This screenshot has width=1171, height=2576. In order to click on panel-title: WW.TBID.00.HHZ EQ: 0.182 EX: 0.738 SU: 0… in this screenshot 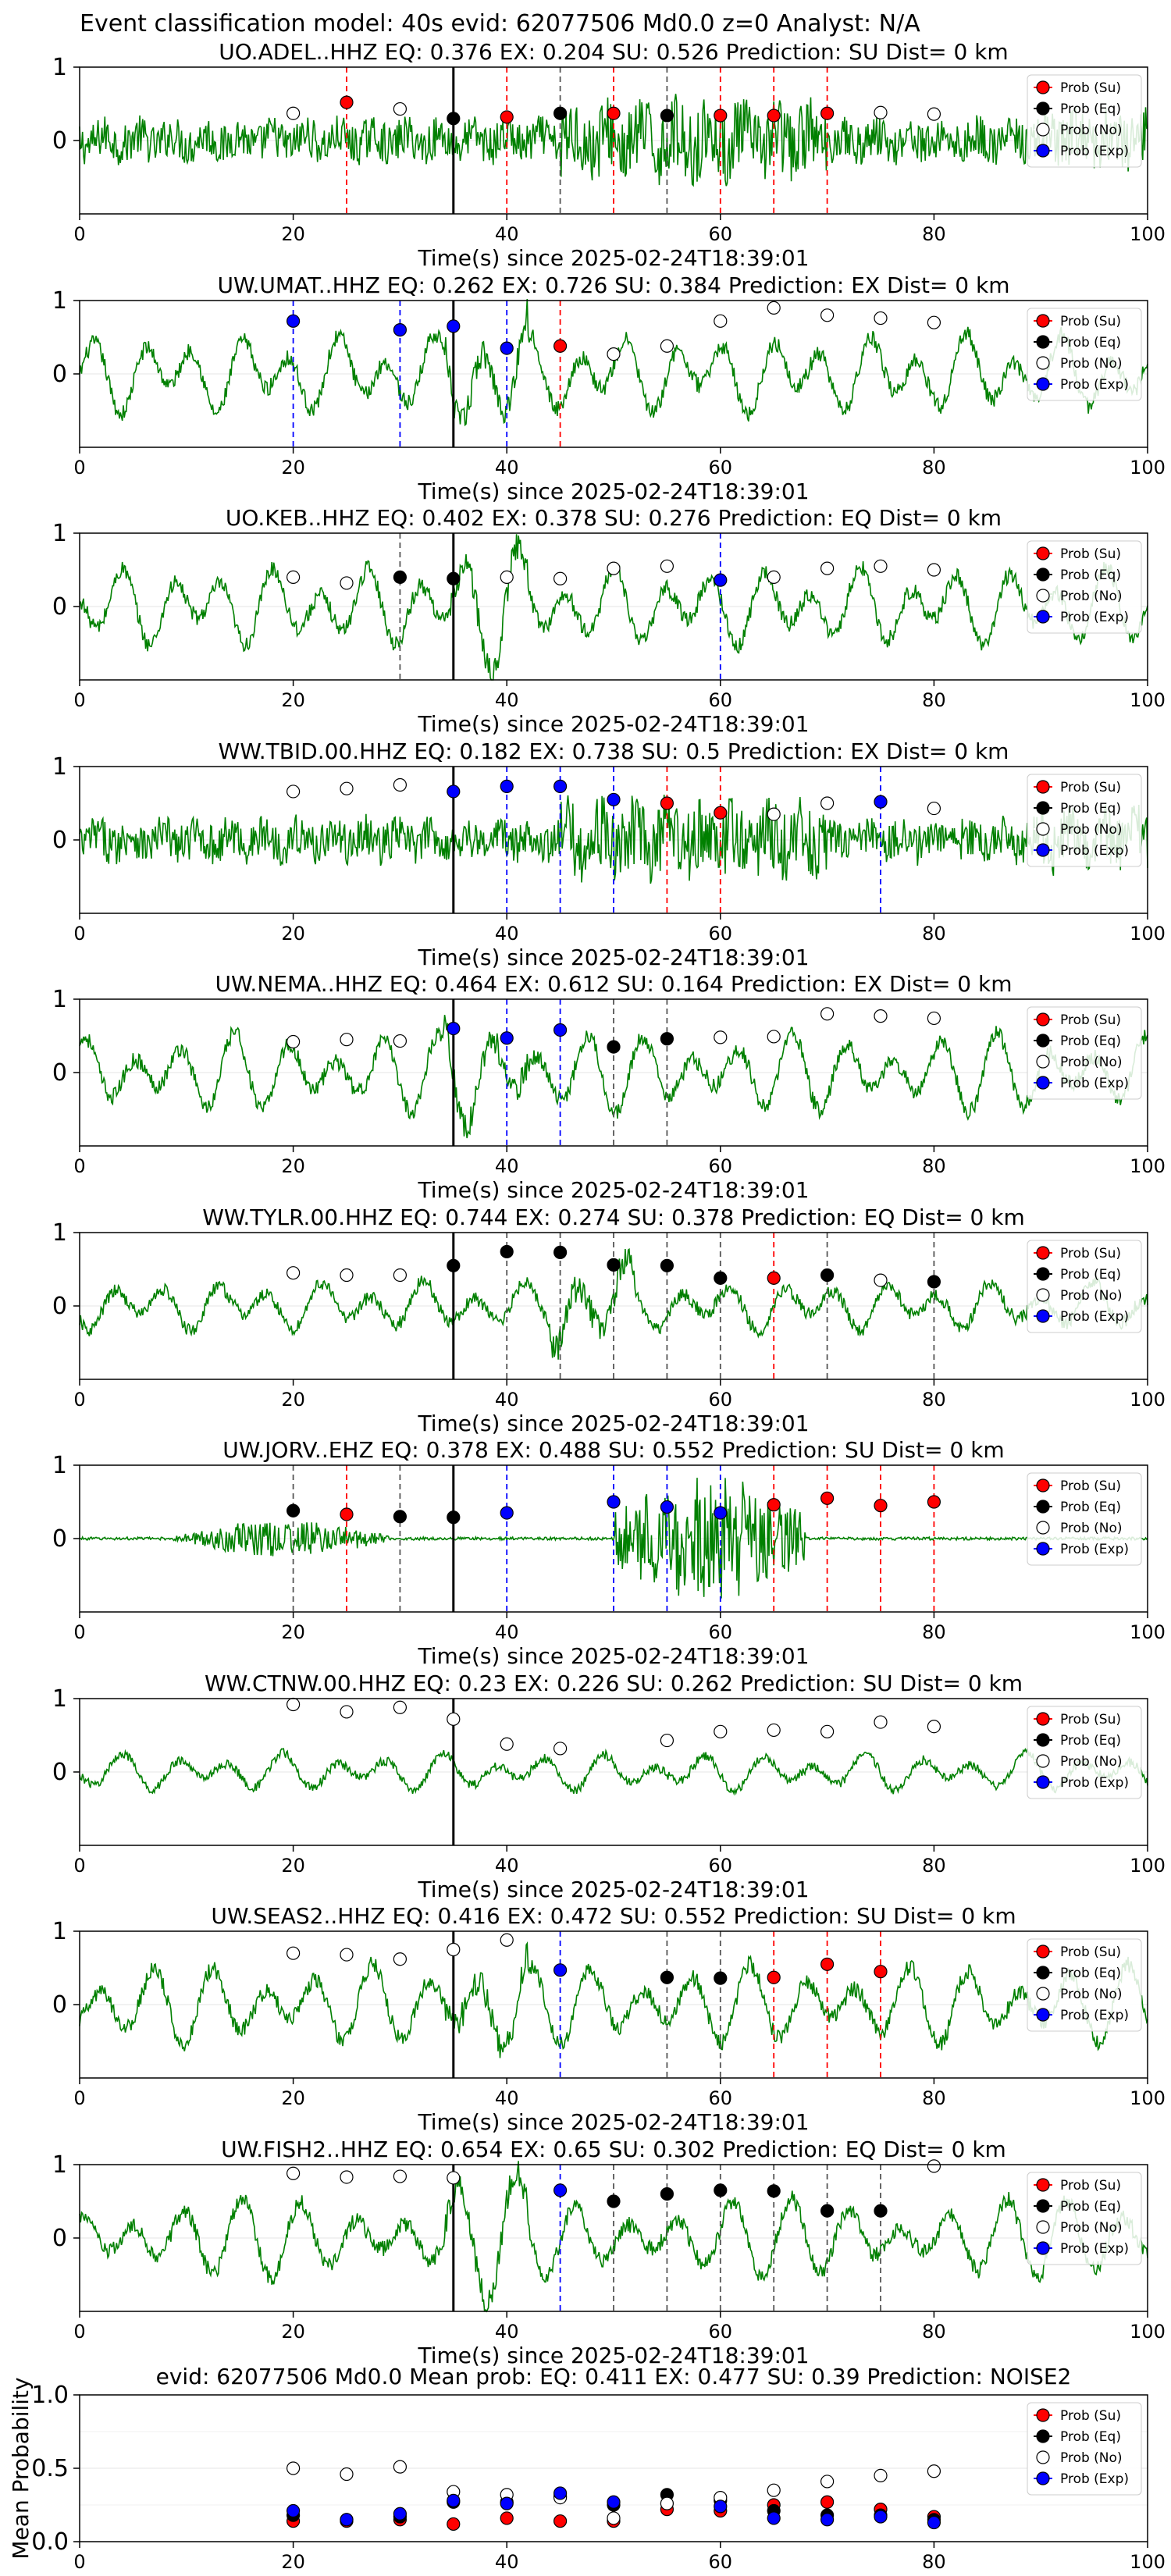, I will do `click(614, 751)`.